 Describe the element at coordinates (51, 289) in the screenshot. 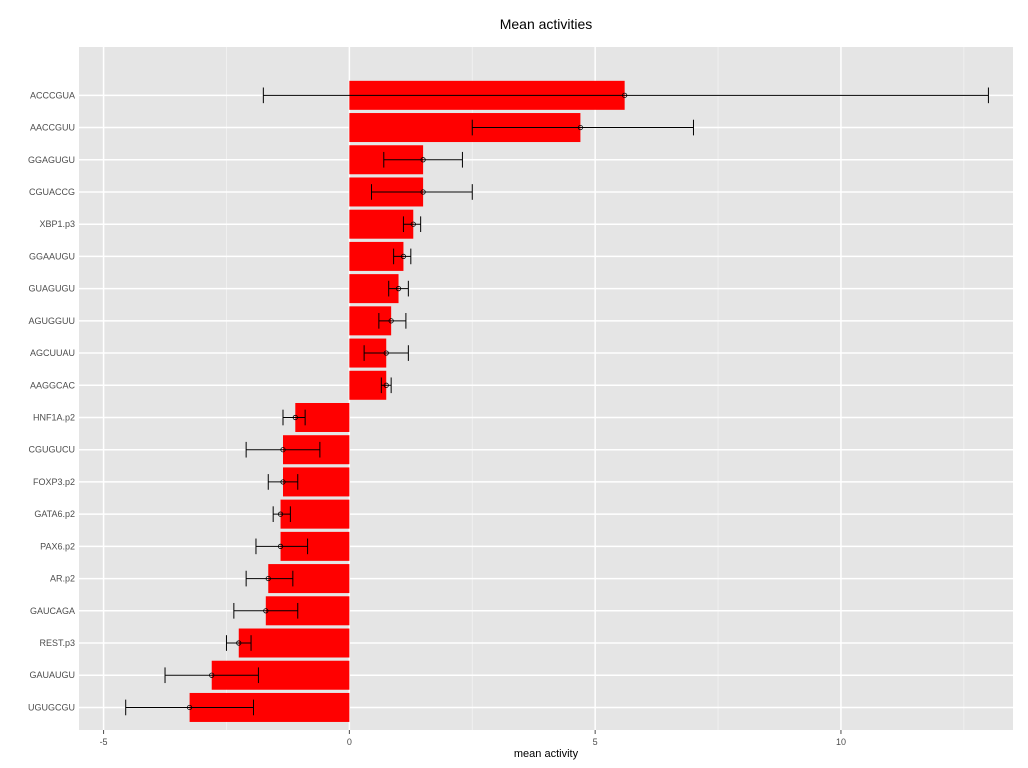

I see `y-tick-label: GUAGUGU` at that location.